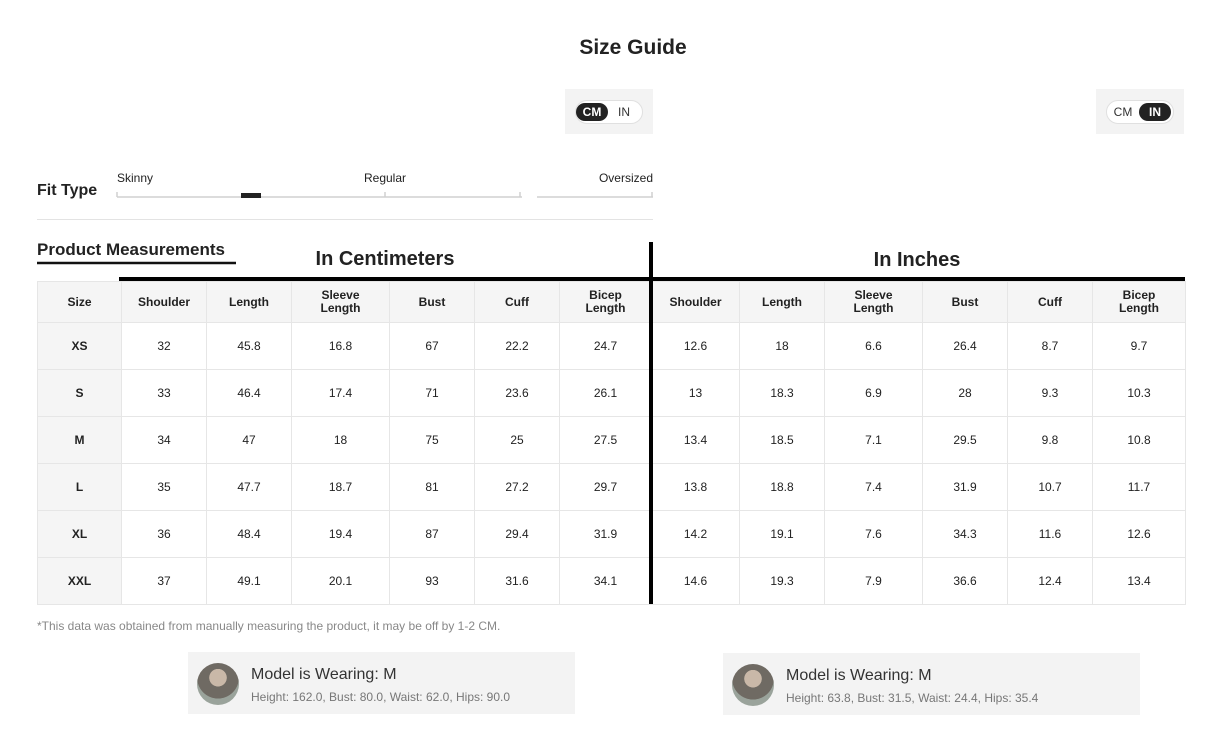  I want to click on unit-toggle: CM IN, so click(609, 111).